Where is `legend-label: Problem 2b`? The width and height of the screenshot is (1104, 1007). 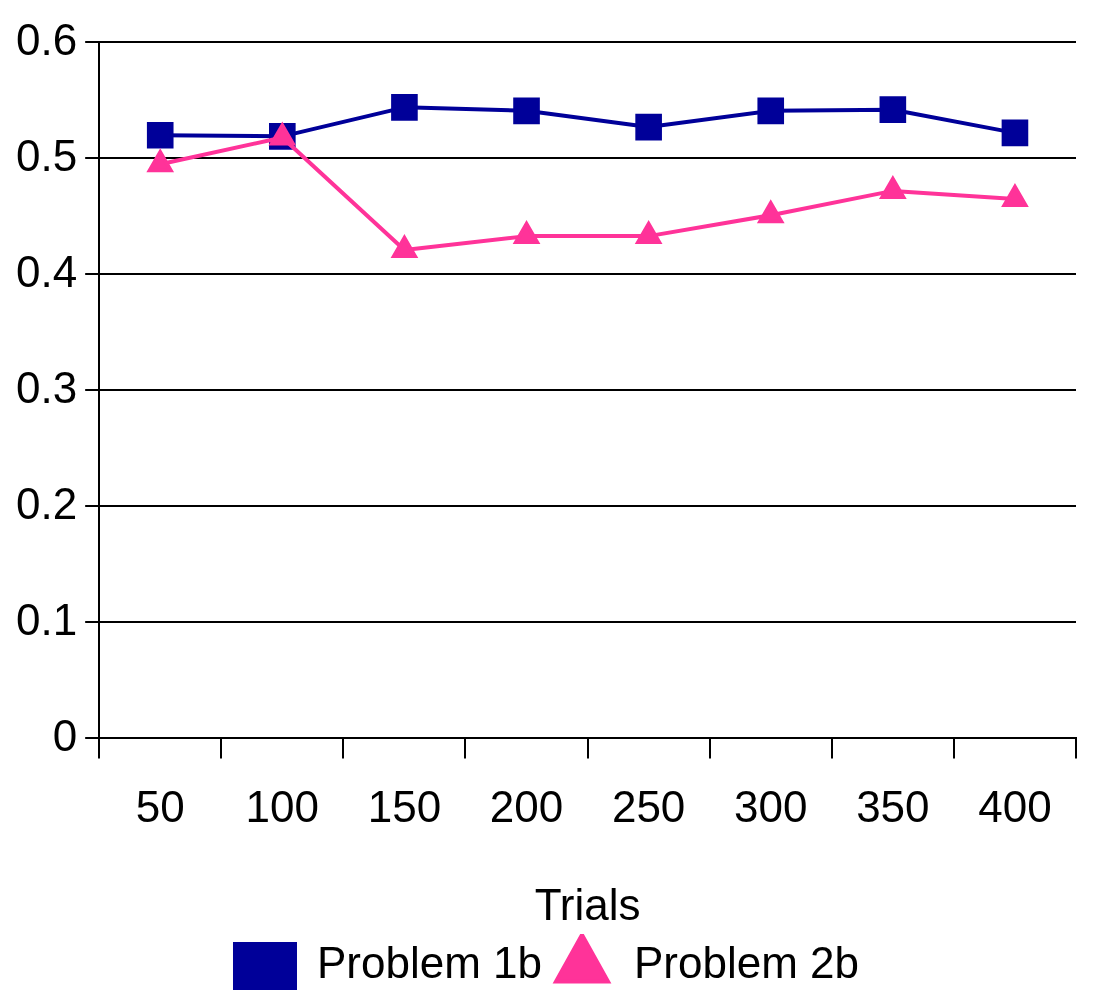
legend-label: Problem 2b is located at coordinates (747, 963).